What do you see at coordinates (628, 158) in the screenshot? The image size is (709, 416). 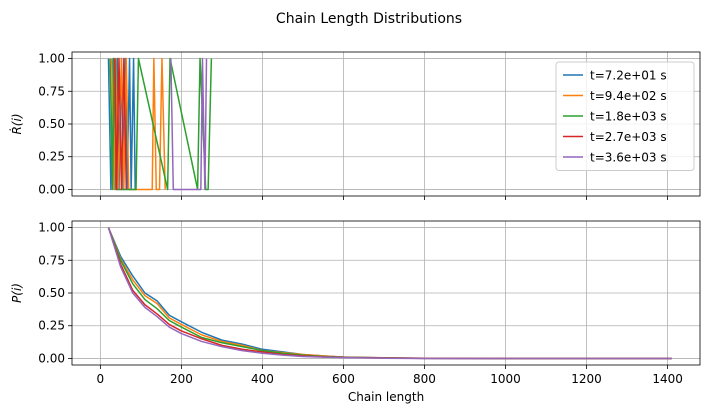 I see `legend-label: t=3.6e+03 s` at bounding box center [628, 158].